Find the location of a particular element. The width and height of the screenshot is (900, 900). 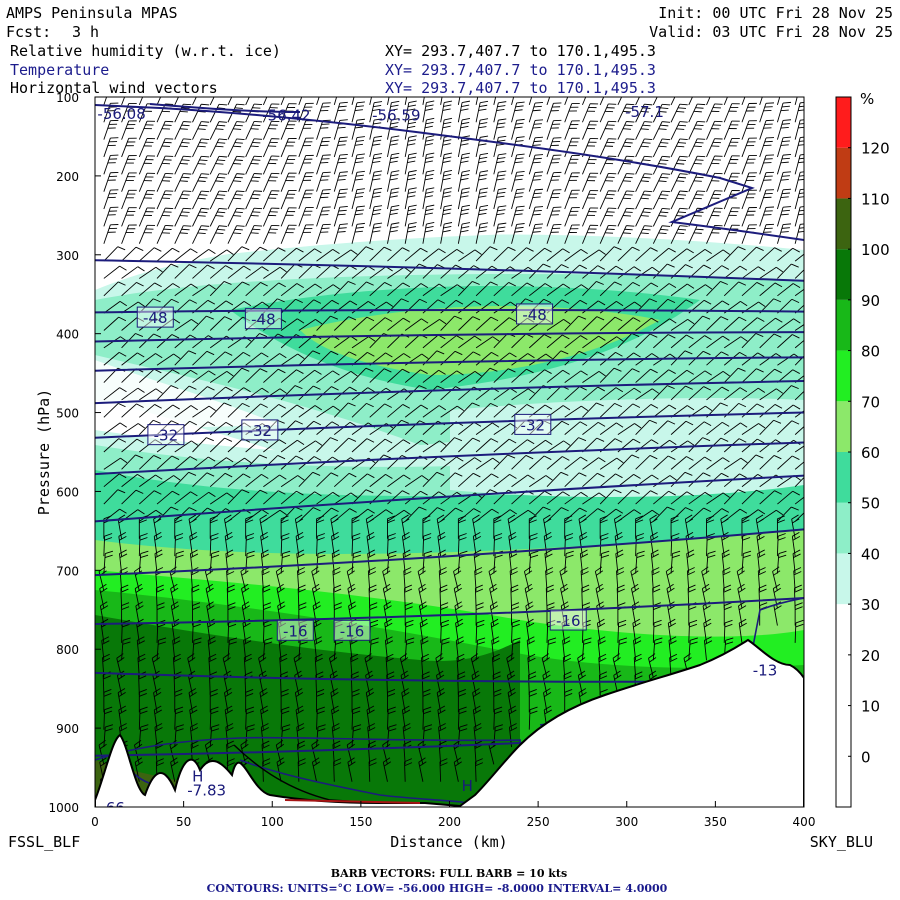

fcst-label: Fcst: is located at coordinates (28, 32).